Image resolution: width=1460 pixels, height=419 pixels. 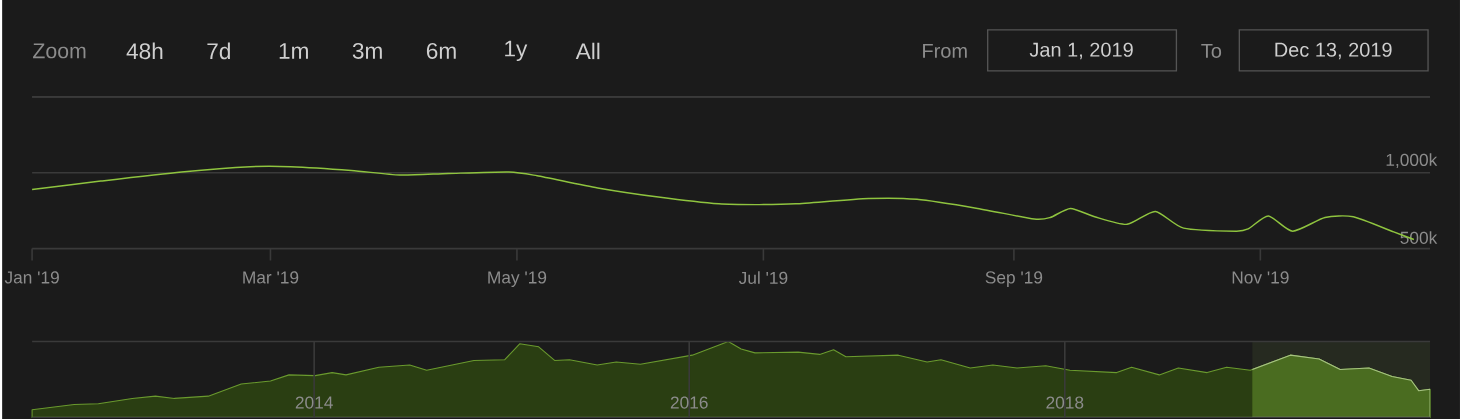 What do you see at coordinates (587, 50) in the screenshot?
I see `text: All` at bounding box center [587, 50].